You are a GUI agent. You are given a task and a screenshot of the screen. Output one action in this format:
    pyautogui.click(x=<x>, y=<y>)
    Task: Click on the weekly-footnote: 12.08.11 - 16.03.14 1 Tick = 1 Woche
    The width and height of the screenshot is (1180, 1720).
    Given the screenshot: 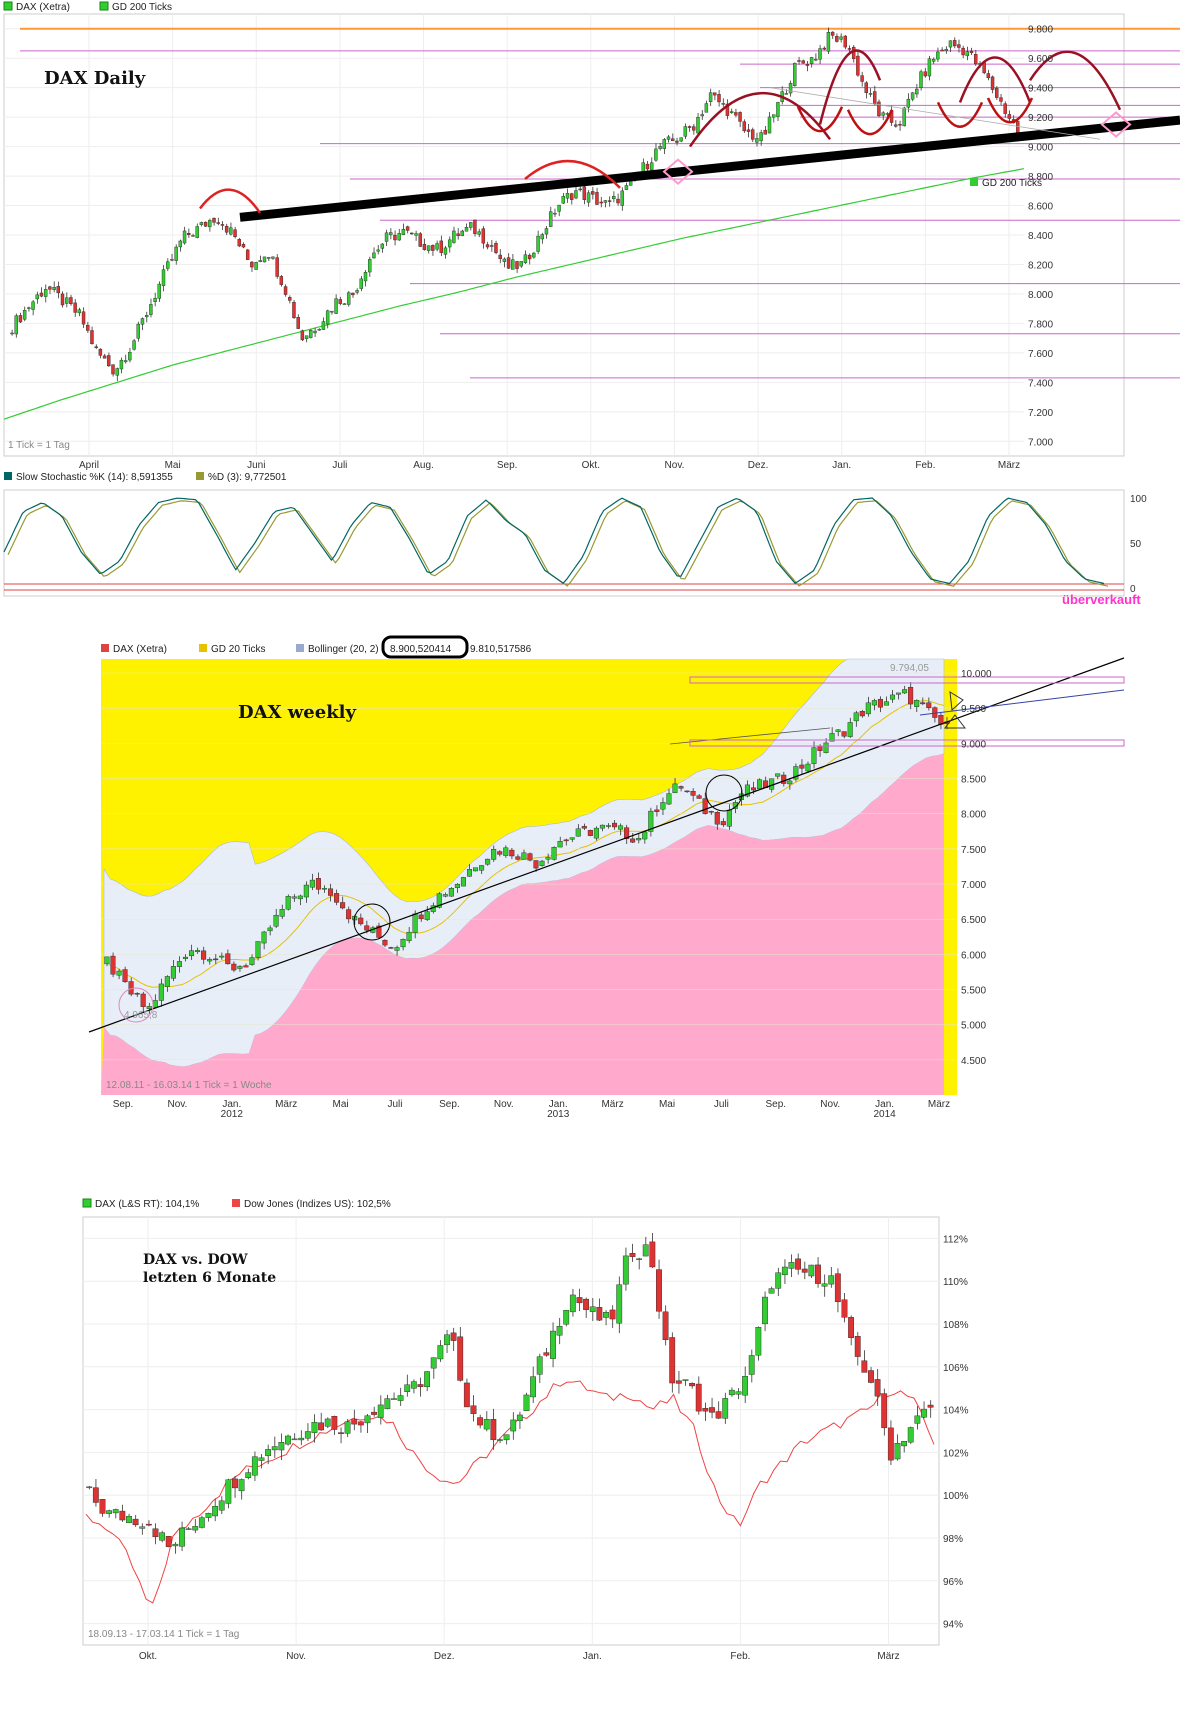 What is the action you would take?
    pyautogui.click(x=189, y=1085)
    